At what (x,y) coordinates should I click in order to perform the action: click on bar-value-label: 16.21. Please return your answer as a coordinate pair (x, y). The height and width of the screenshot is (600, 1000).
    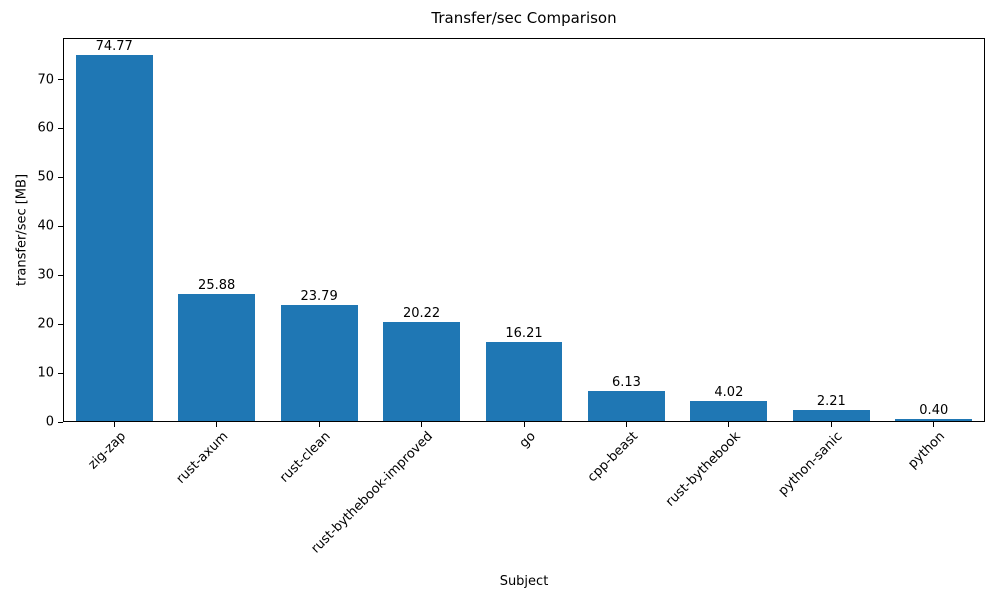
    Looking at the image, I should click on (524, 333).